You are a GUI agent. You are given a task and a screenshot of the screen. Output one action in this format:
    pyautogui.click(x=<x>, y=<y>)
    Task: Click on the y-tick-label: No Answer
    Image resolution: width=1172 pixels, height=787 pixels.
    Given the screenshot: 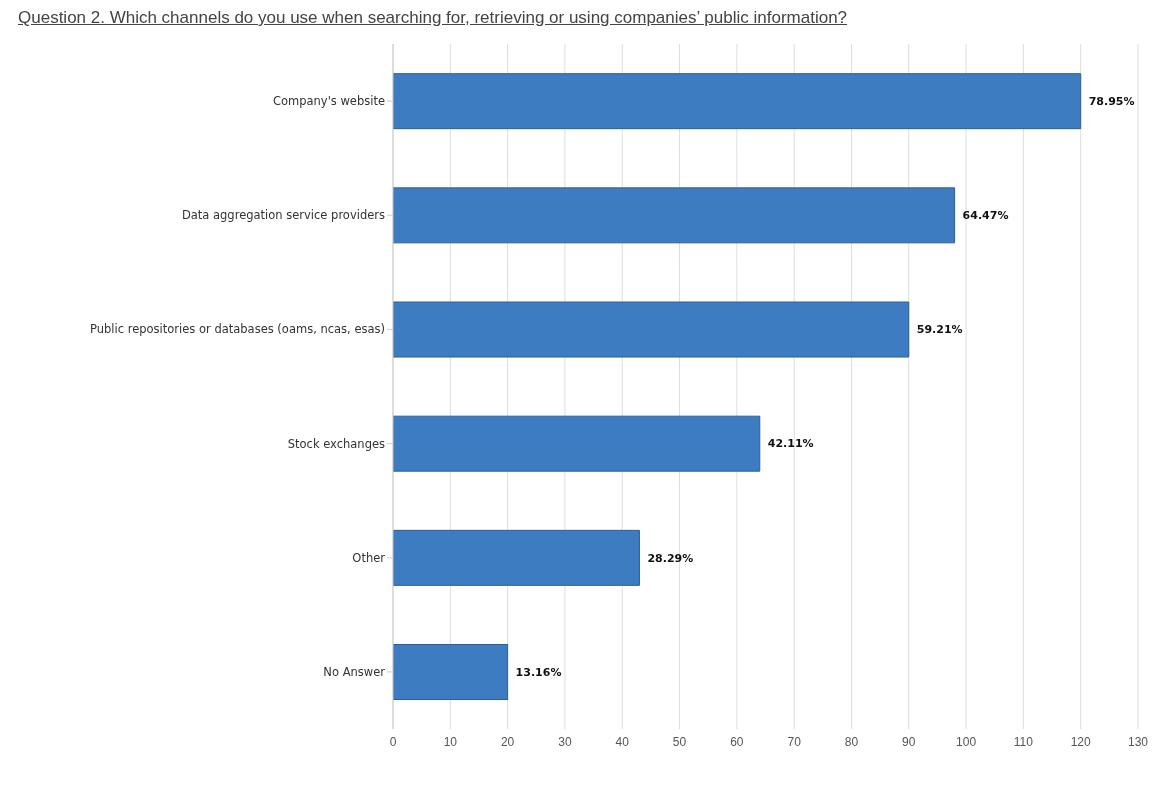 What is the action you would take?
    pyautogui.click(x=354, y=672)
    